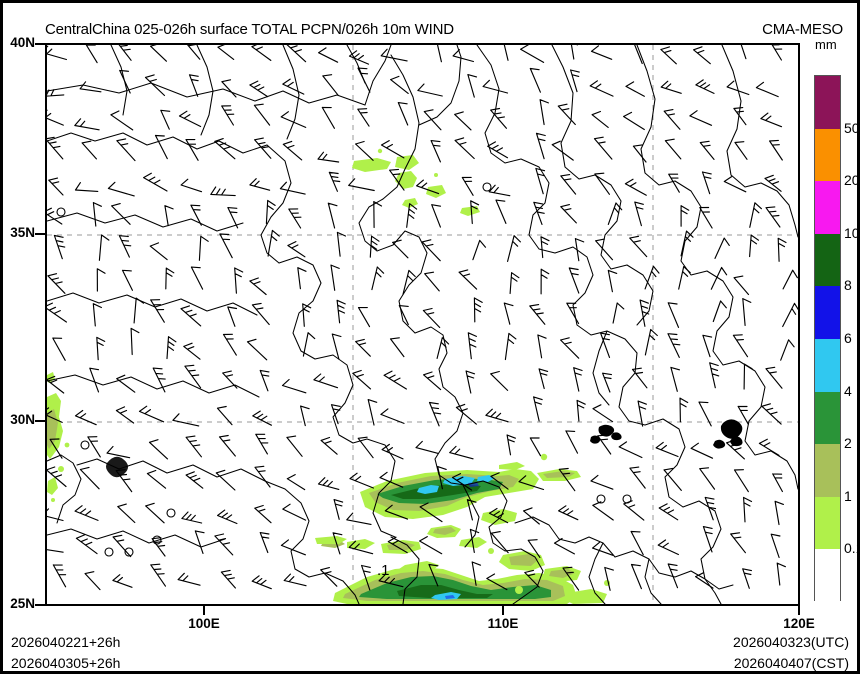  Describe the element at coordinates (40, 605) in the screenshot. I see `ytick-25n` at that location.